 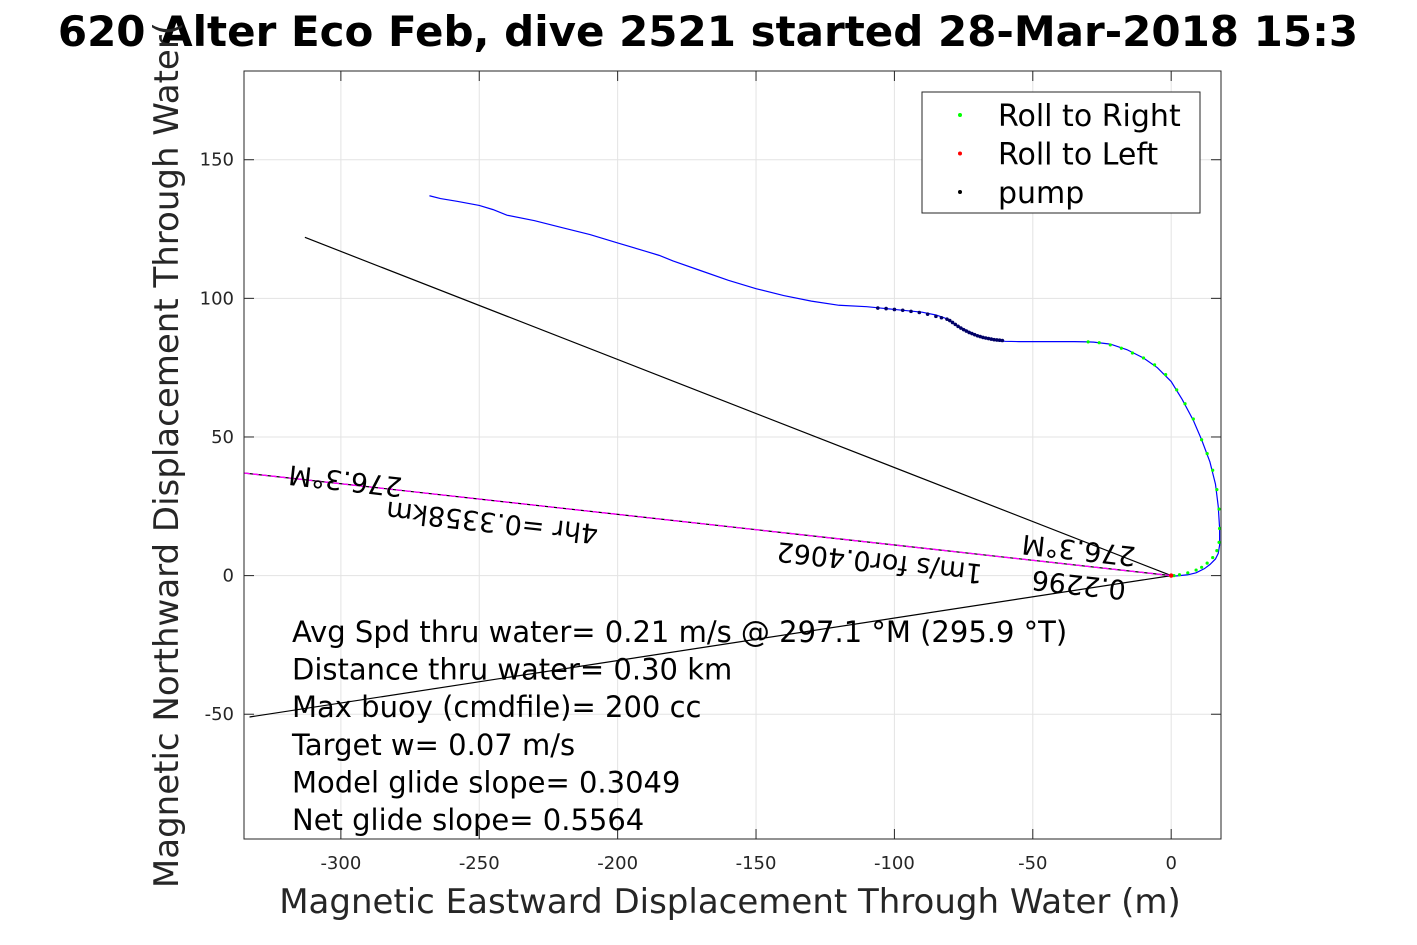 I want to click on x-tick-label: 0, so click(x=1170, y=863).